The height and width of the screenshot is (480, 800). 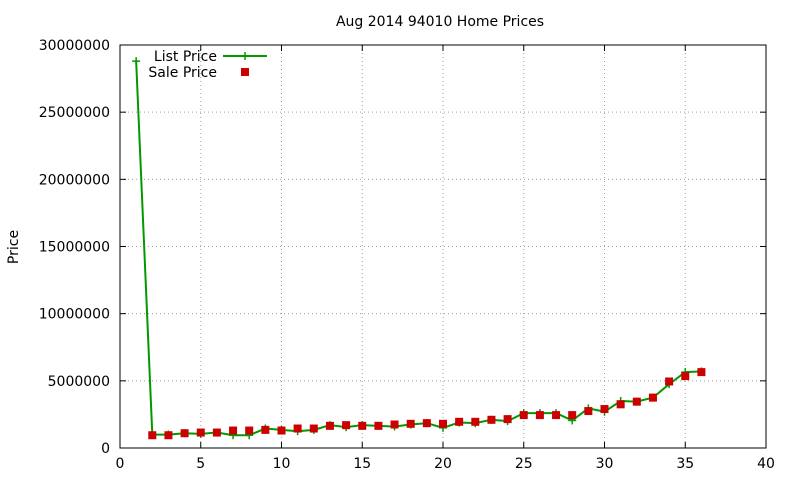 What do you see at coordinates (524, 464) in the screenshot?
I see `x-tick-label: 25` at bounding box center [524, 464].